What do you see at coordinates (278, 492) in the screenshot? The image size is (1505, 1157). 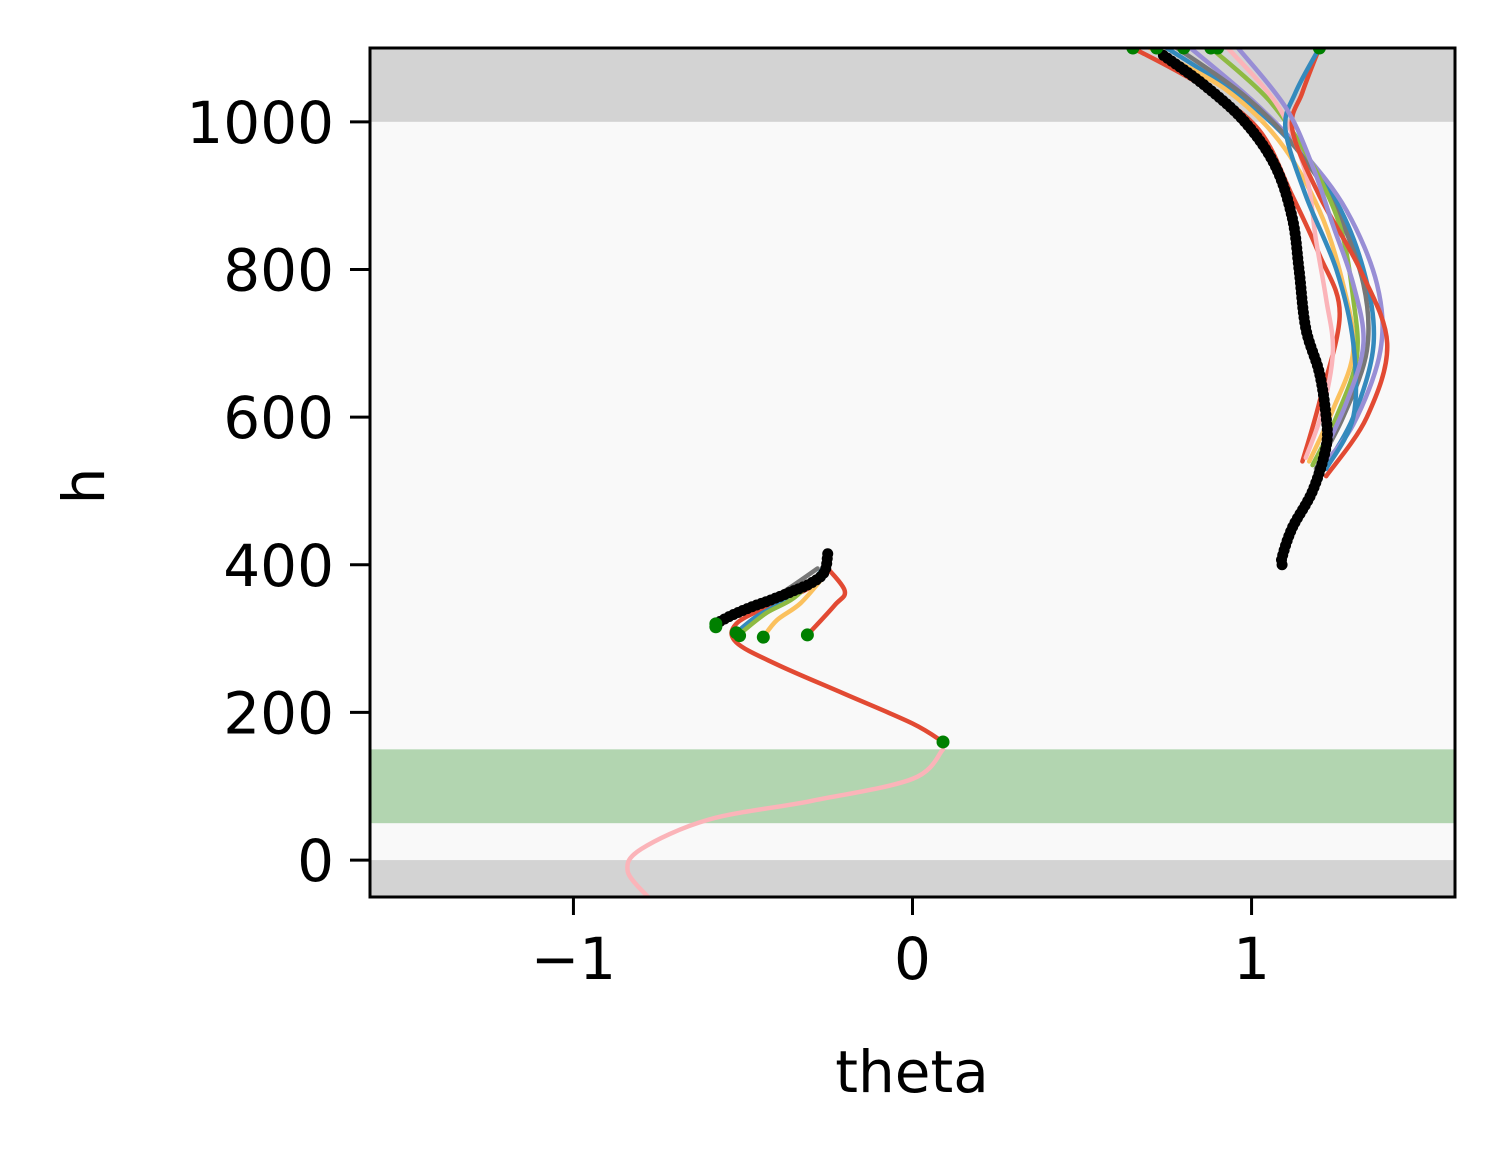 I see `y-axis-ticks: 0 200 400 600 800 1000` at bounding box center [278, 492].